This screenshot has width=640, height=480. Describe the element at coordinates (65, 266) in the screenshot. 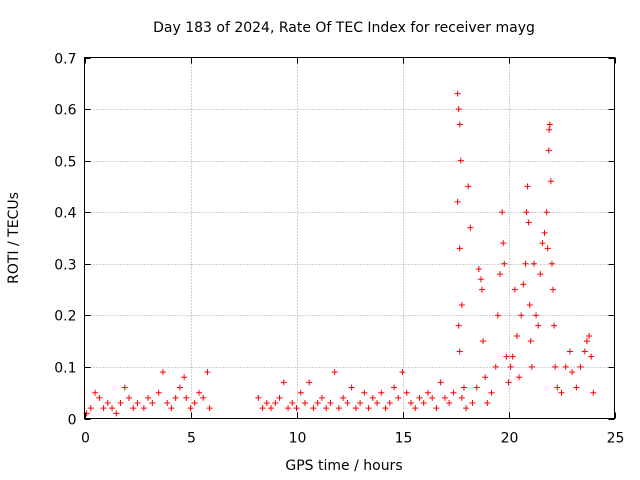

I see `y-tick-label: 0.3` at that location.